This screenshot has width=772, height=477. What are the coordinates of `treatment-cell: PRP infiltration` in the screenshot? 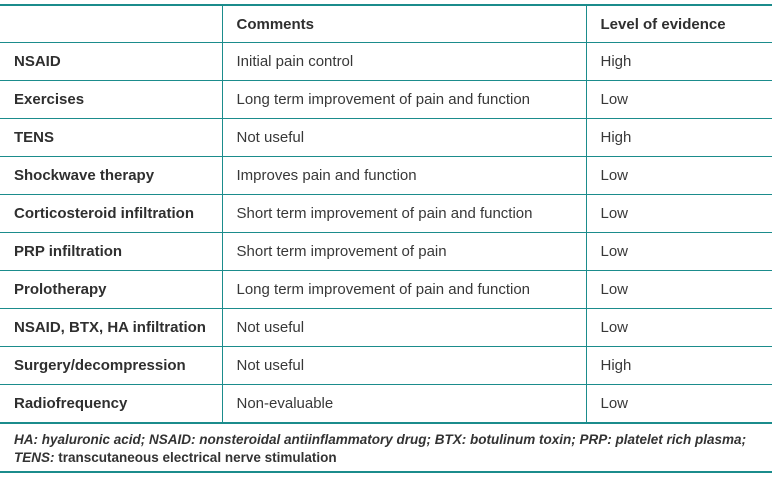 It's located at (111, 251).